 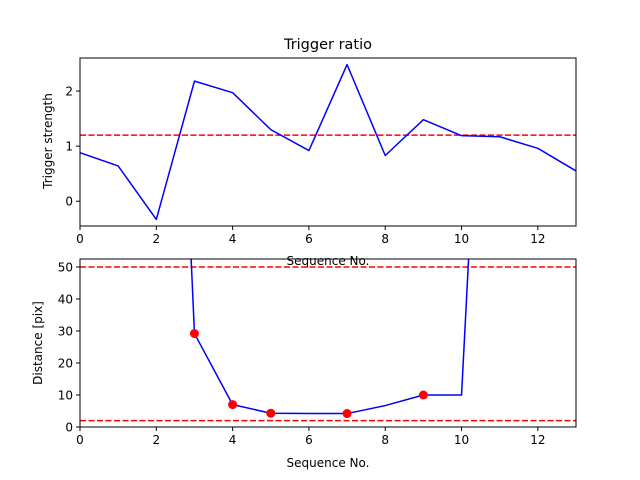 What do you see at coordinates (65, 332) in the screenshot?
I see `y-tick-label: 30` at bounding box center [65, 332].